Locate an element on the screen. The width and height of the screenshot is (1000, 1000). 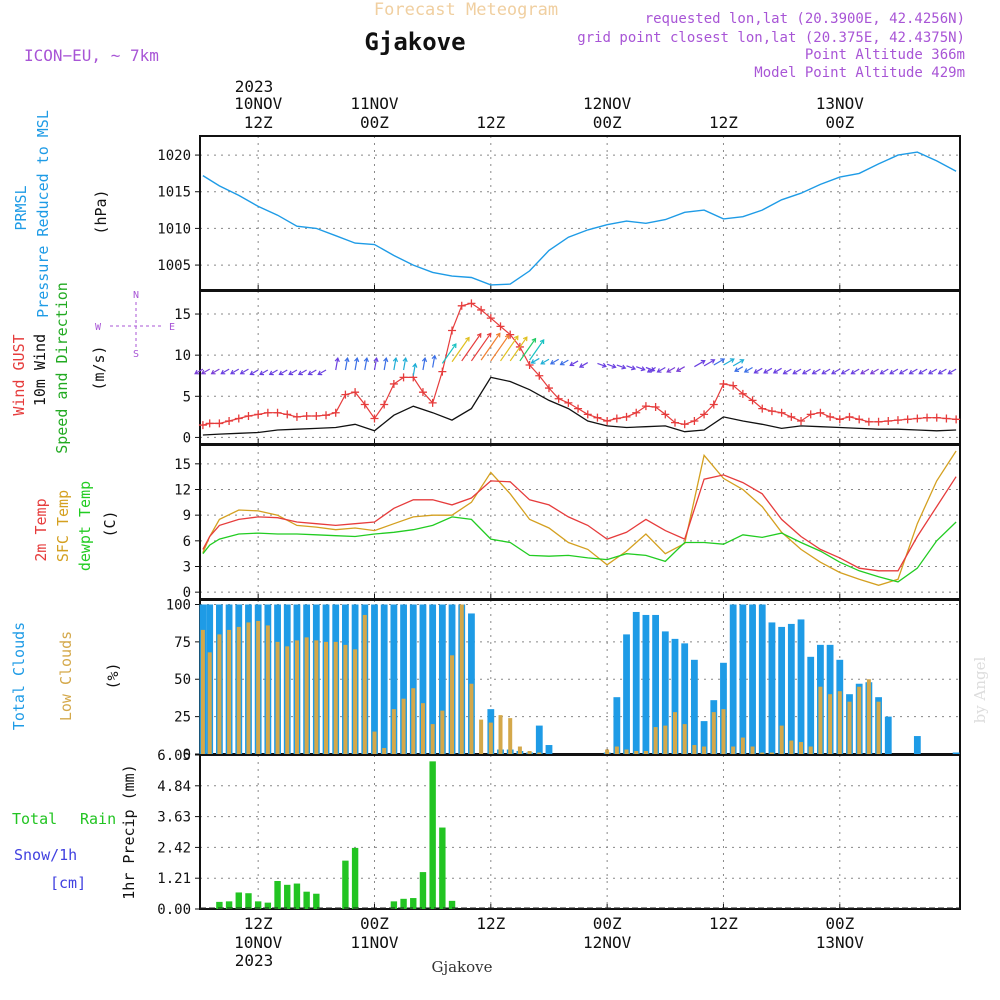
y-tick-label: 5 is located at coordinates (187, 397).